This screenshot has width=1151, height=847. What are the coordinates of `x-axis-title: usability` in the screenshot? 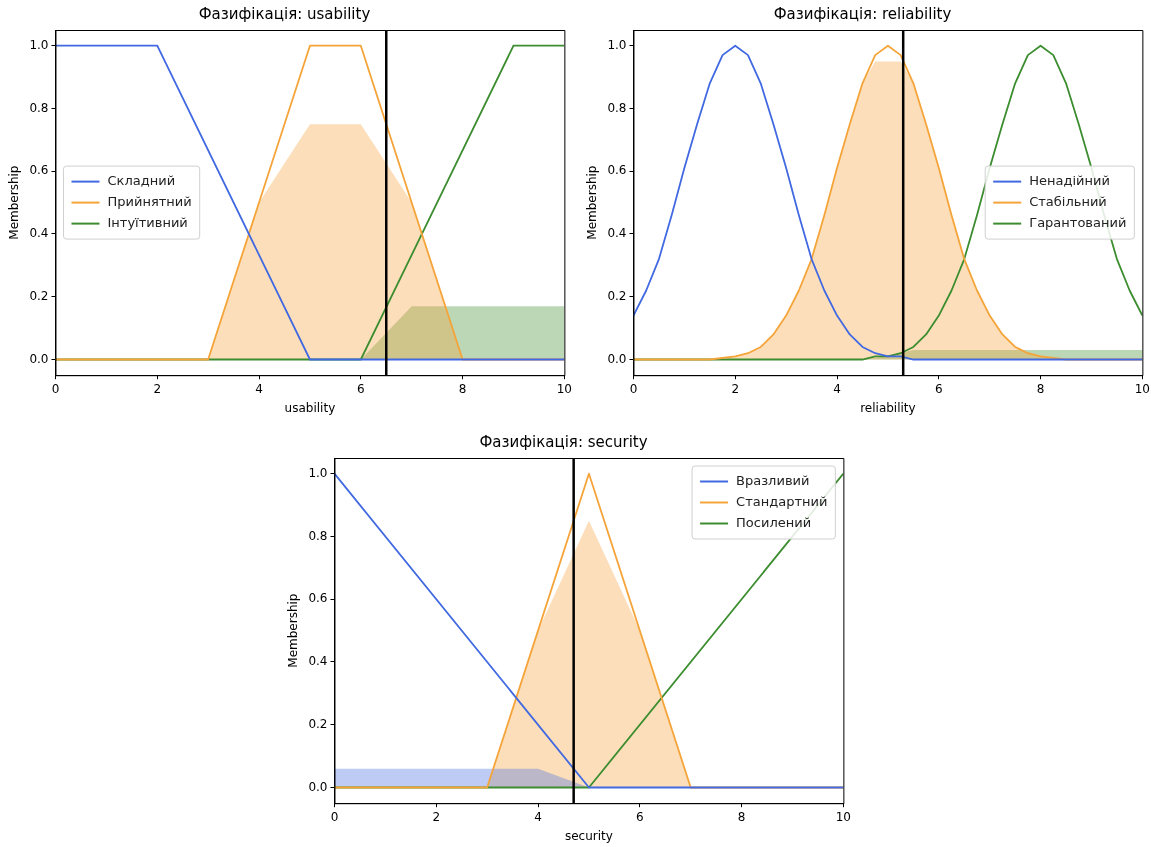 It's located at (310, 407).